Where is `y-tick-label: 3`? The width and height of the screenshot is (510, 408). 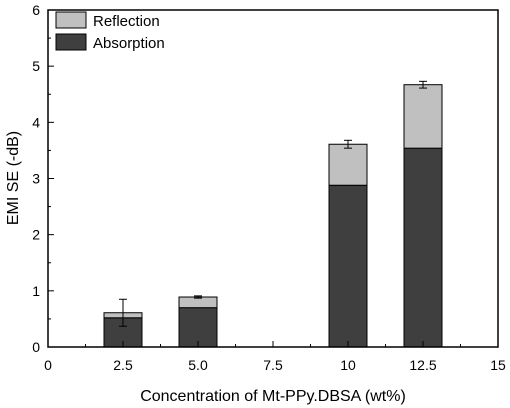 y-tick-label: 3 is located at coordinates (36, 179).